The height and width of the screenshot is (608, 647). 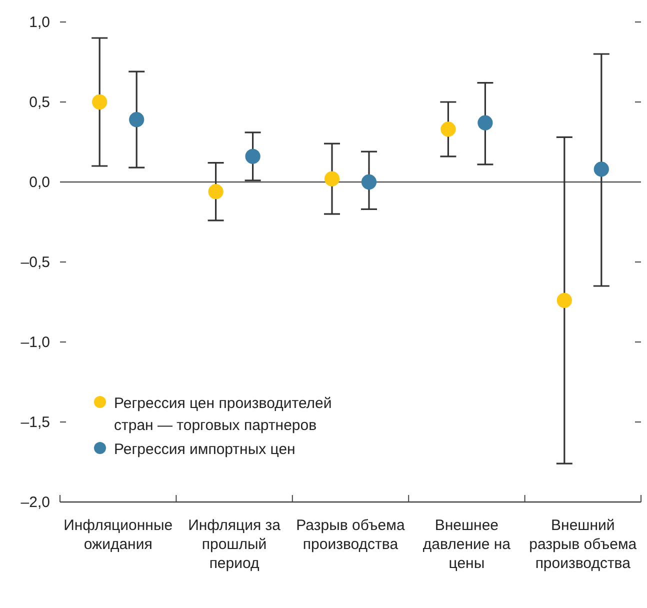 I want to click on y-tick-label: 0,0, so click(x=39, y=182).